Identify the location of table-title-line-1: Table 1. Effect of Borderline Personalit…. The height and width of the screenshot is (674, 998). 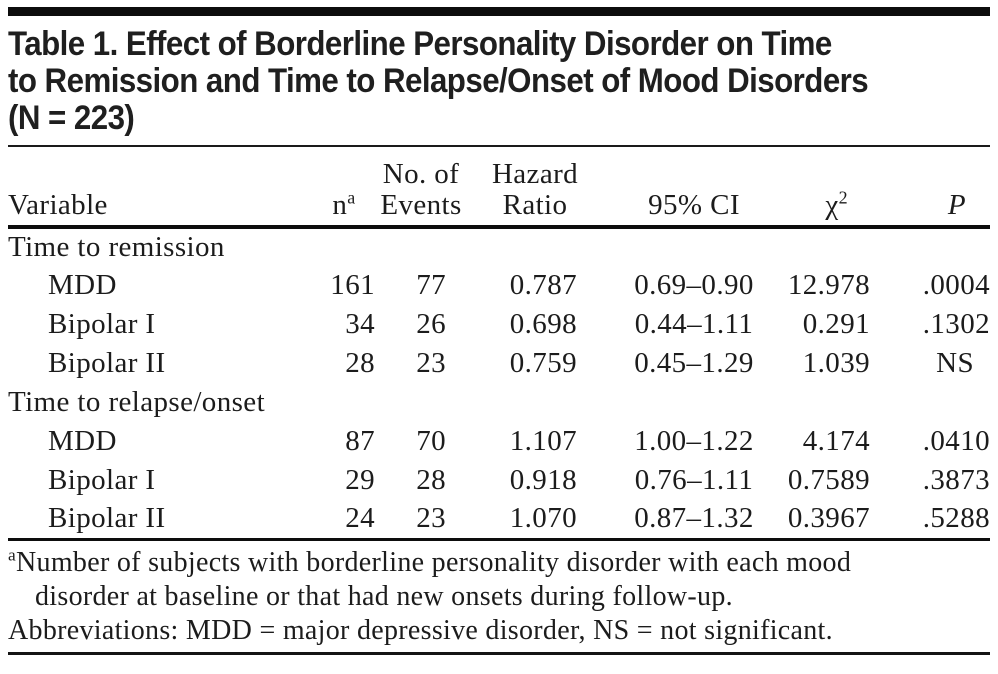
(420, 44).